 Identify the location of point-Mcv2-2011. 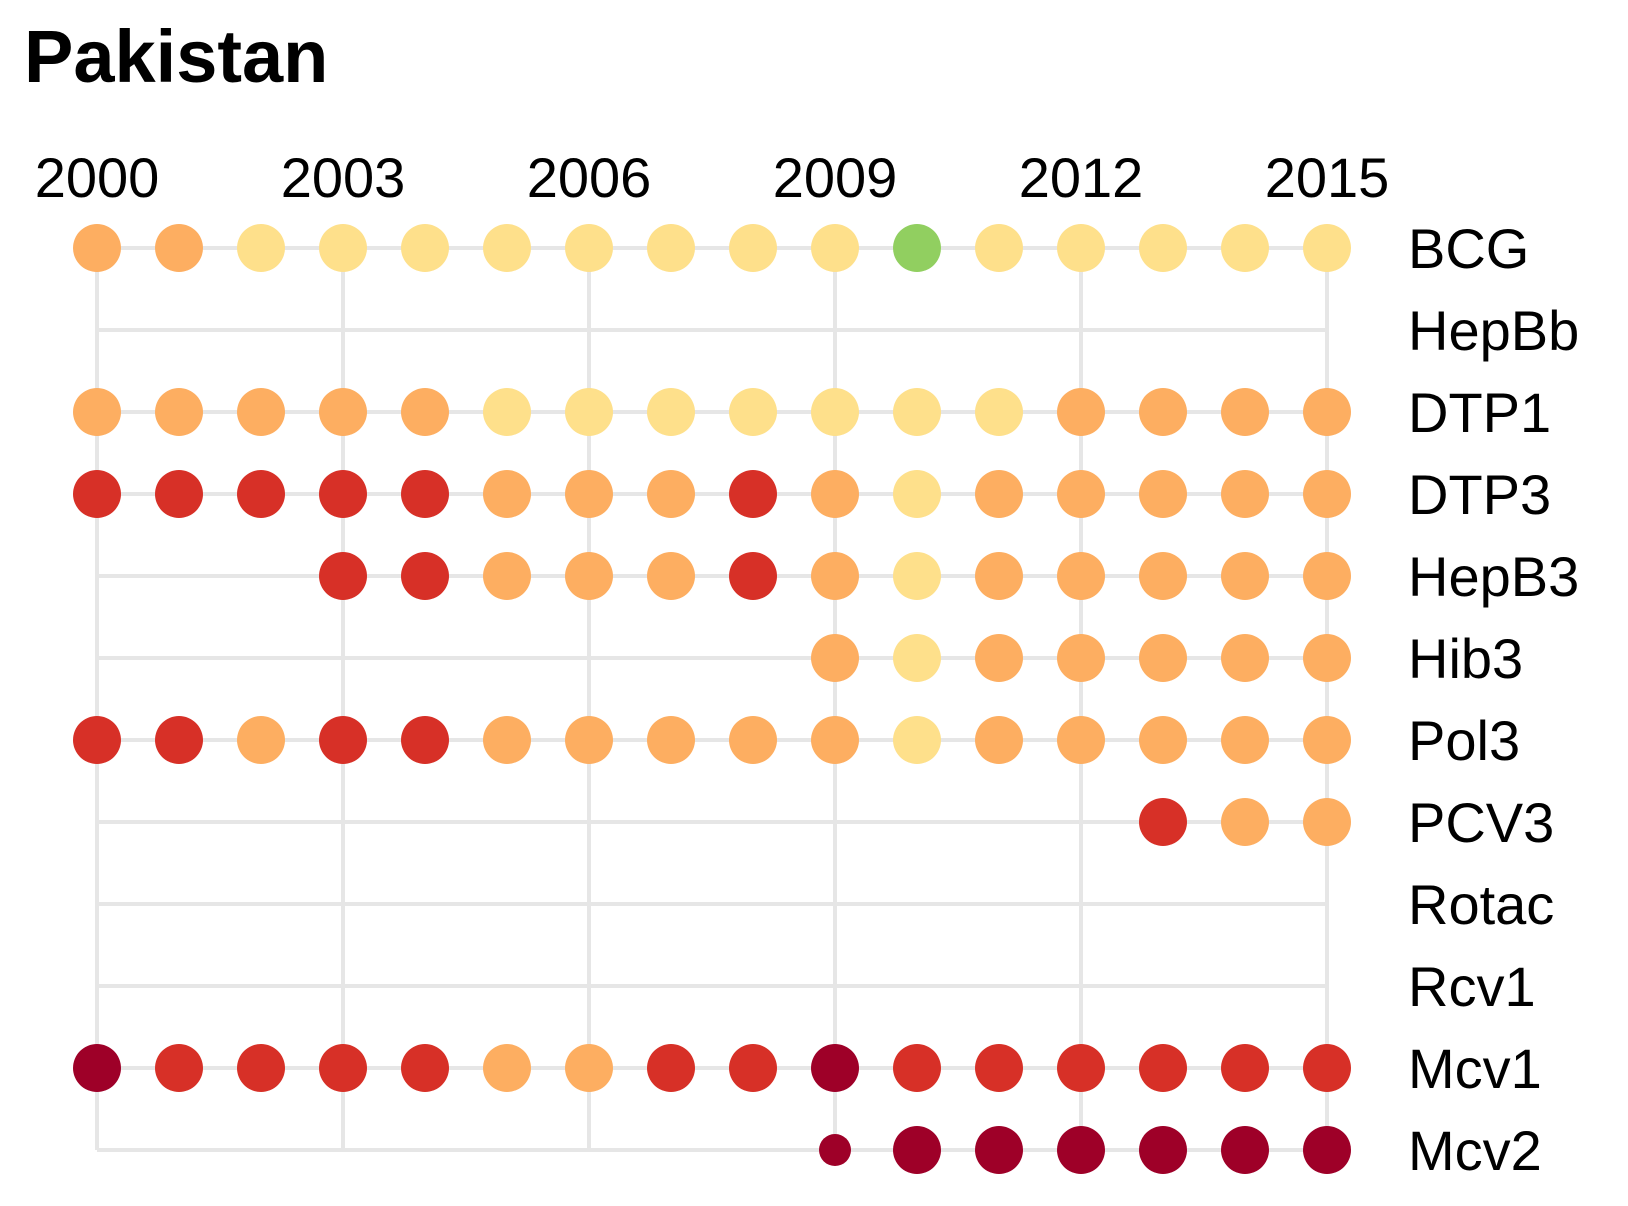
(999, 1150).